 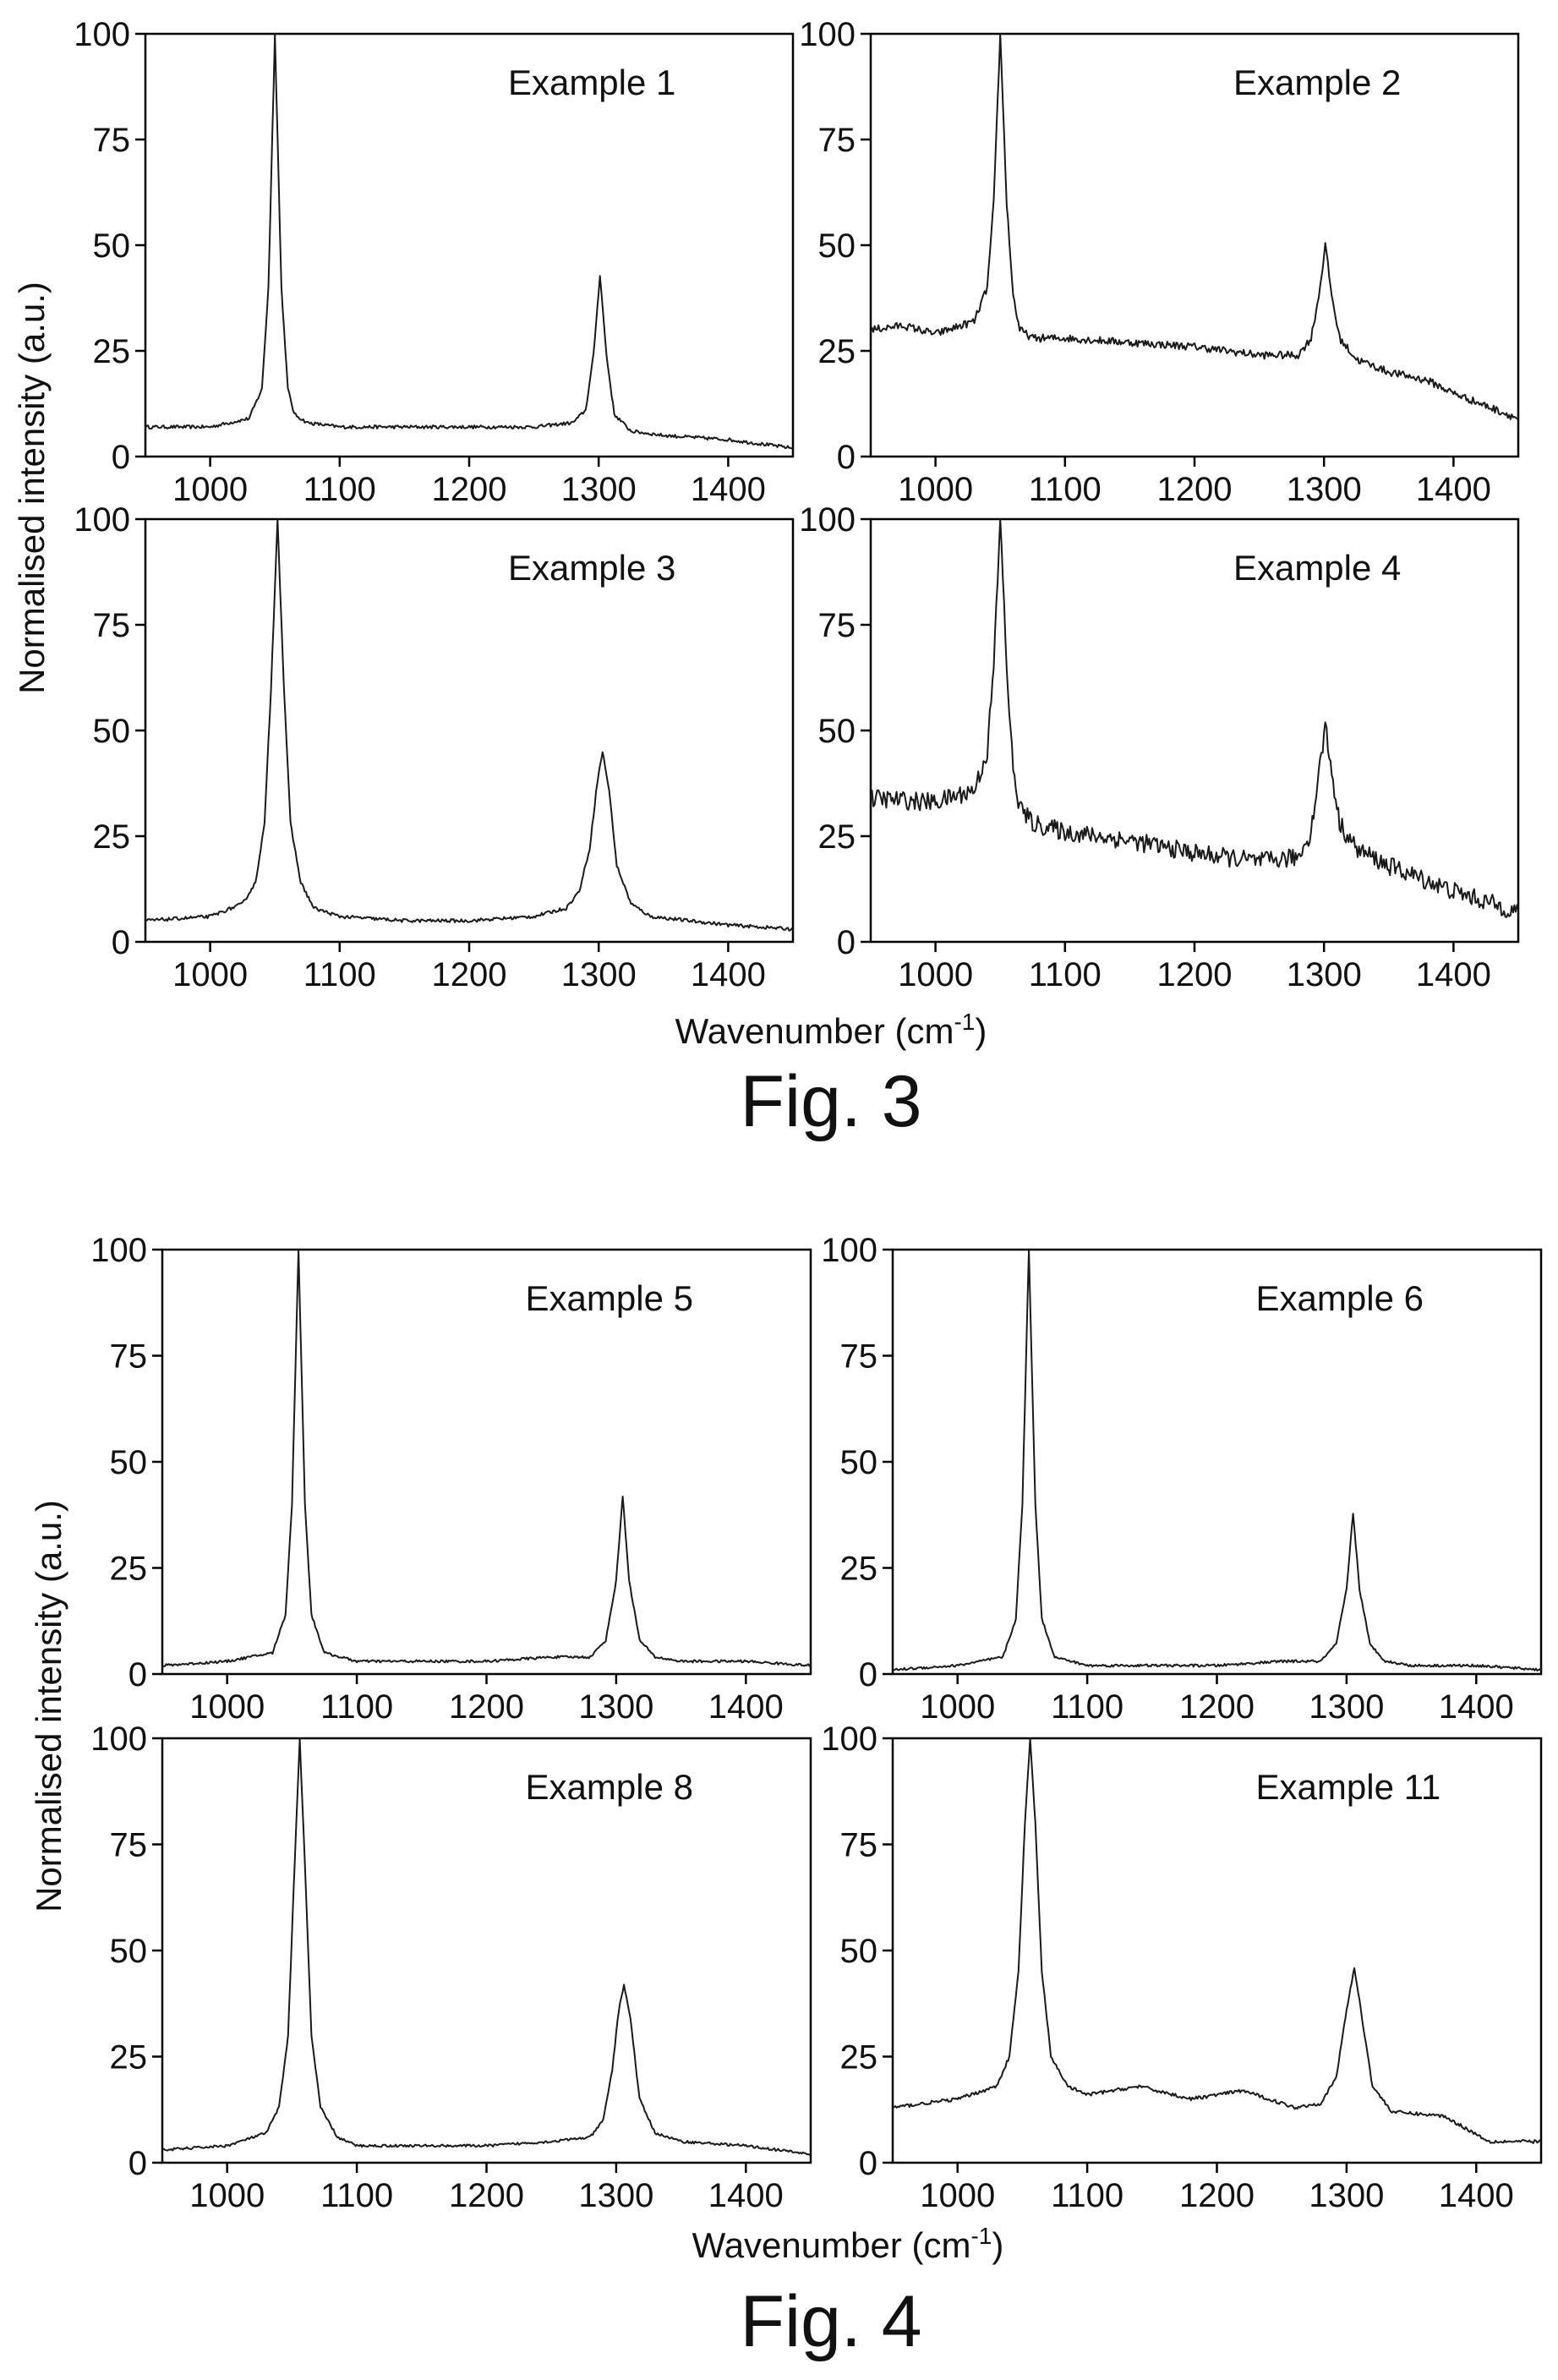 I want to click on panel-example-6: 0 25 50 75 100 1000 1100 1200 1300 1400 Example 6, so click(x=1182, y=1479).